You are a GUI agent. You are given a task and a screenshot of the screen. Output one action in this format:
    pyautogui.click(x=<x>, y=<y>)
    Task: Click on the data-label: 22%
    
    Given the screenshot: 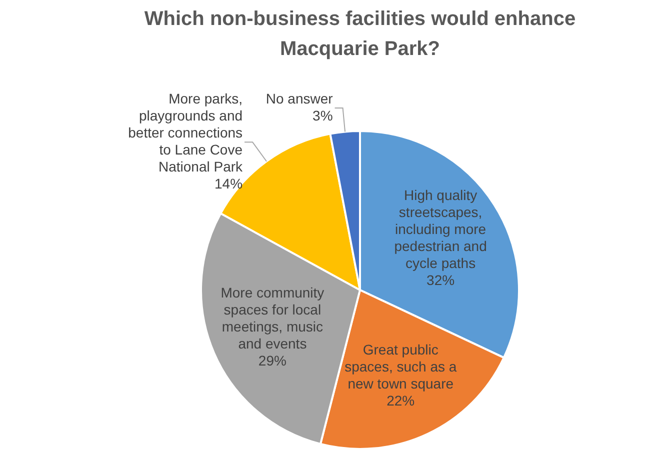 What is the action you would take?
    pyautogui.click(x=400, y=400)
    